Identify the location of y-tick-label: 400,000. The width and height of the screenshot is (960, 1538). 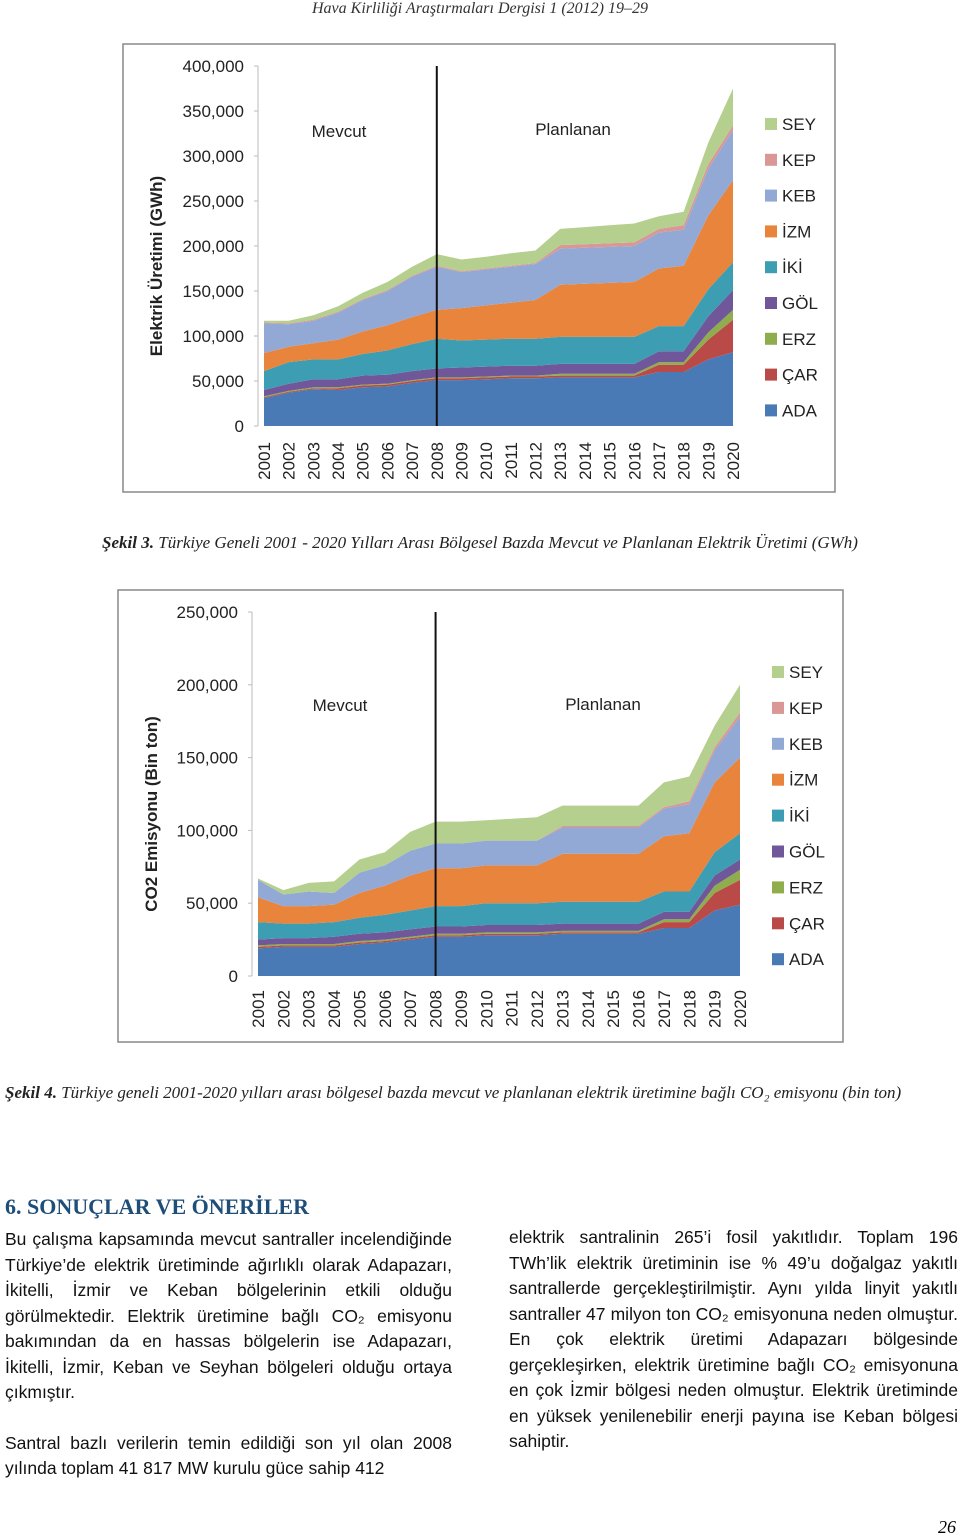
(213, 66).